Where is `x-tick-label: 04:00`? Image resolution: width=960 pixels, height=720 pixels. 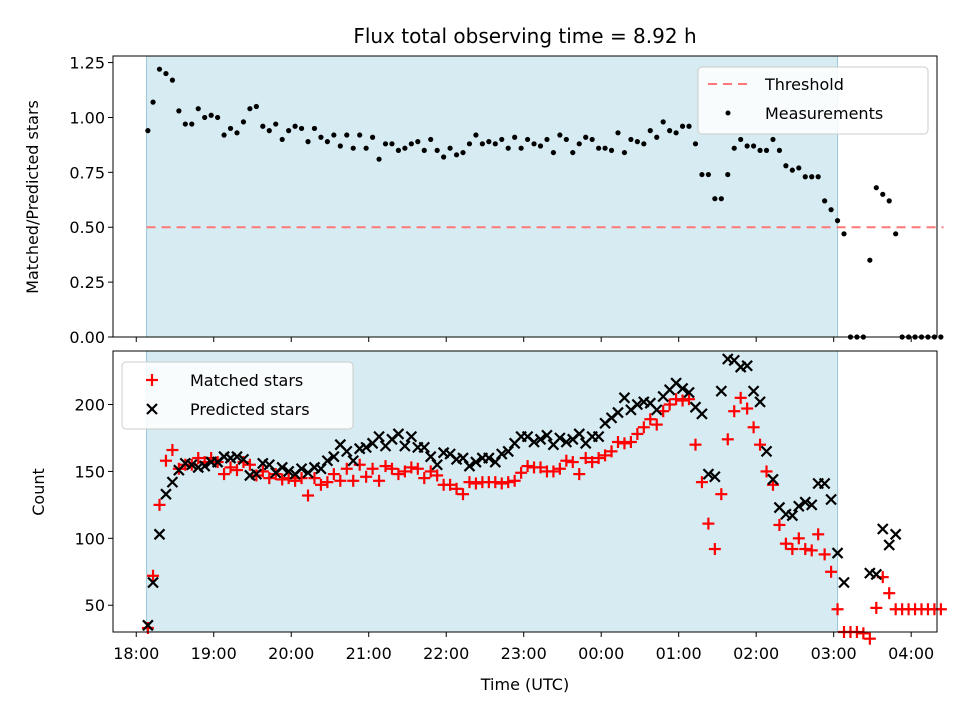 x-tick-label: 04:00 is located at coordinates (911, 653).